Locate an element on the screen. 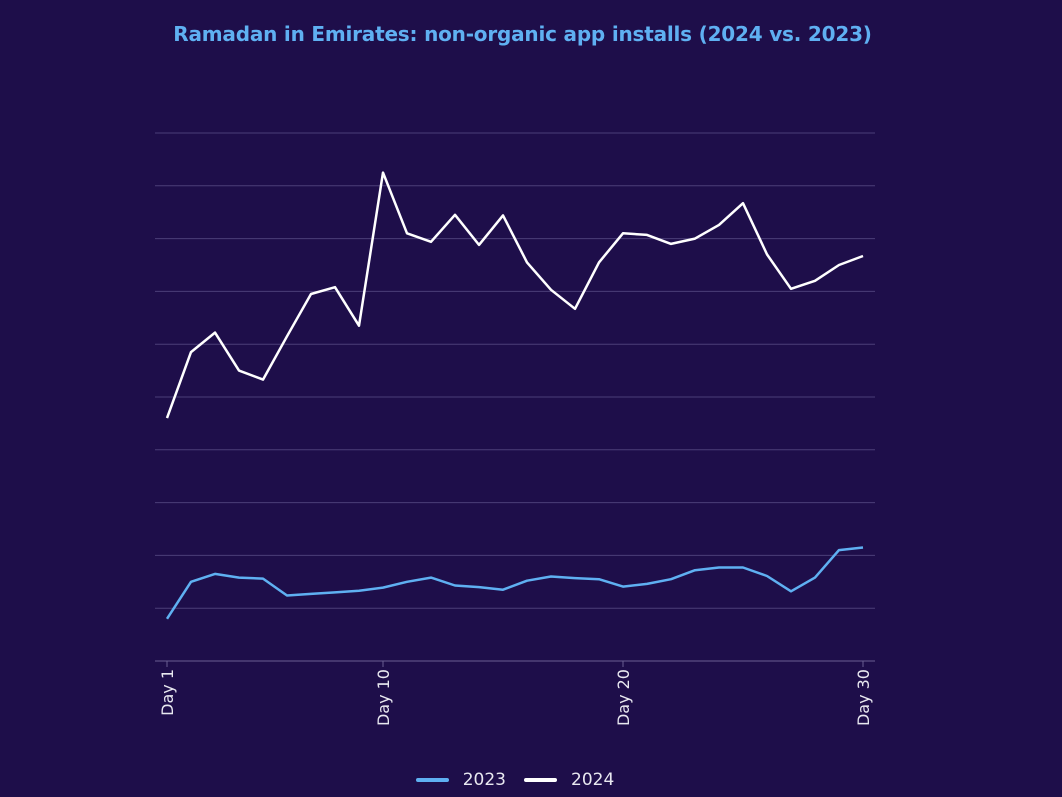 The width and height of the screenshot is (1062, 797). x-axis-ticks: Day 1 Day 10 Day 20 Day 30 is located at coordinates (515, 693).